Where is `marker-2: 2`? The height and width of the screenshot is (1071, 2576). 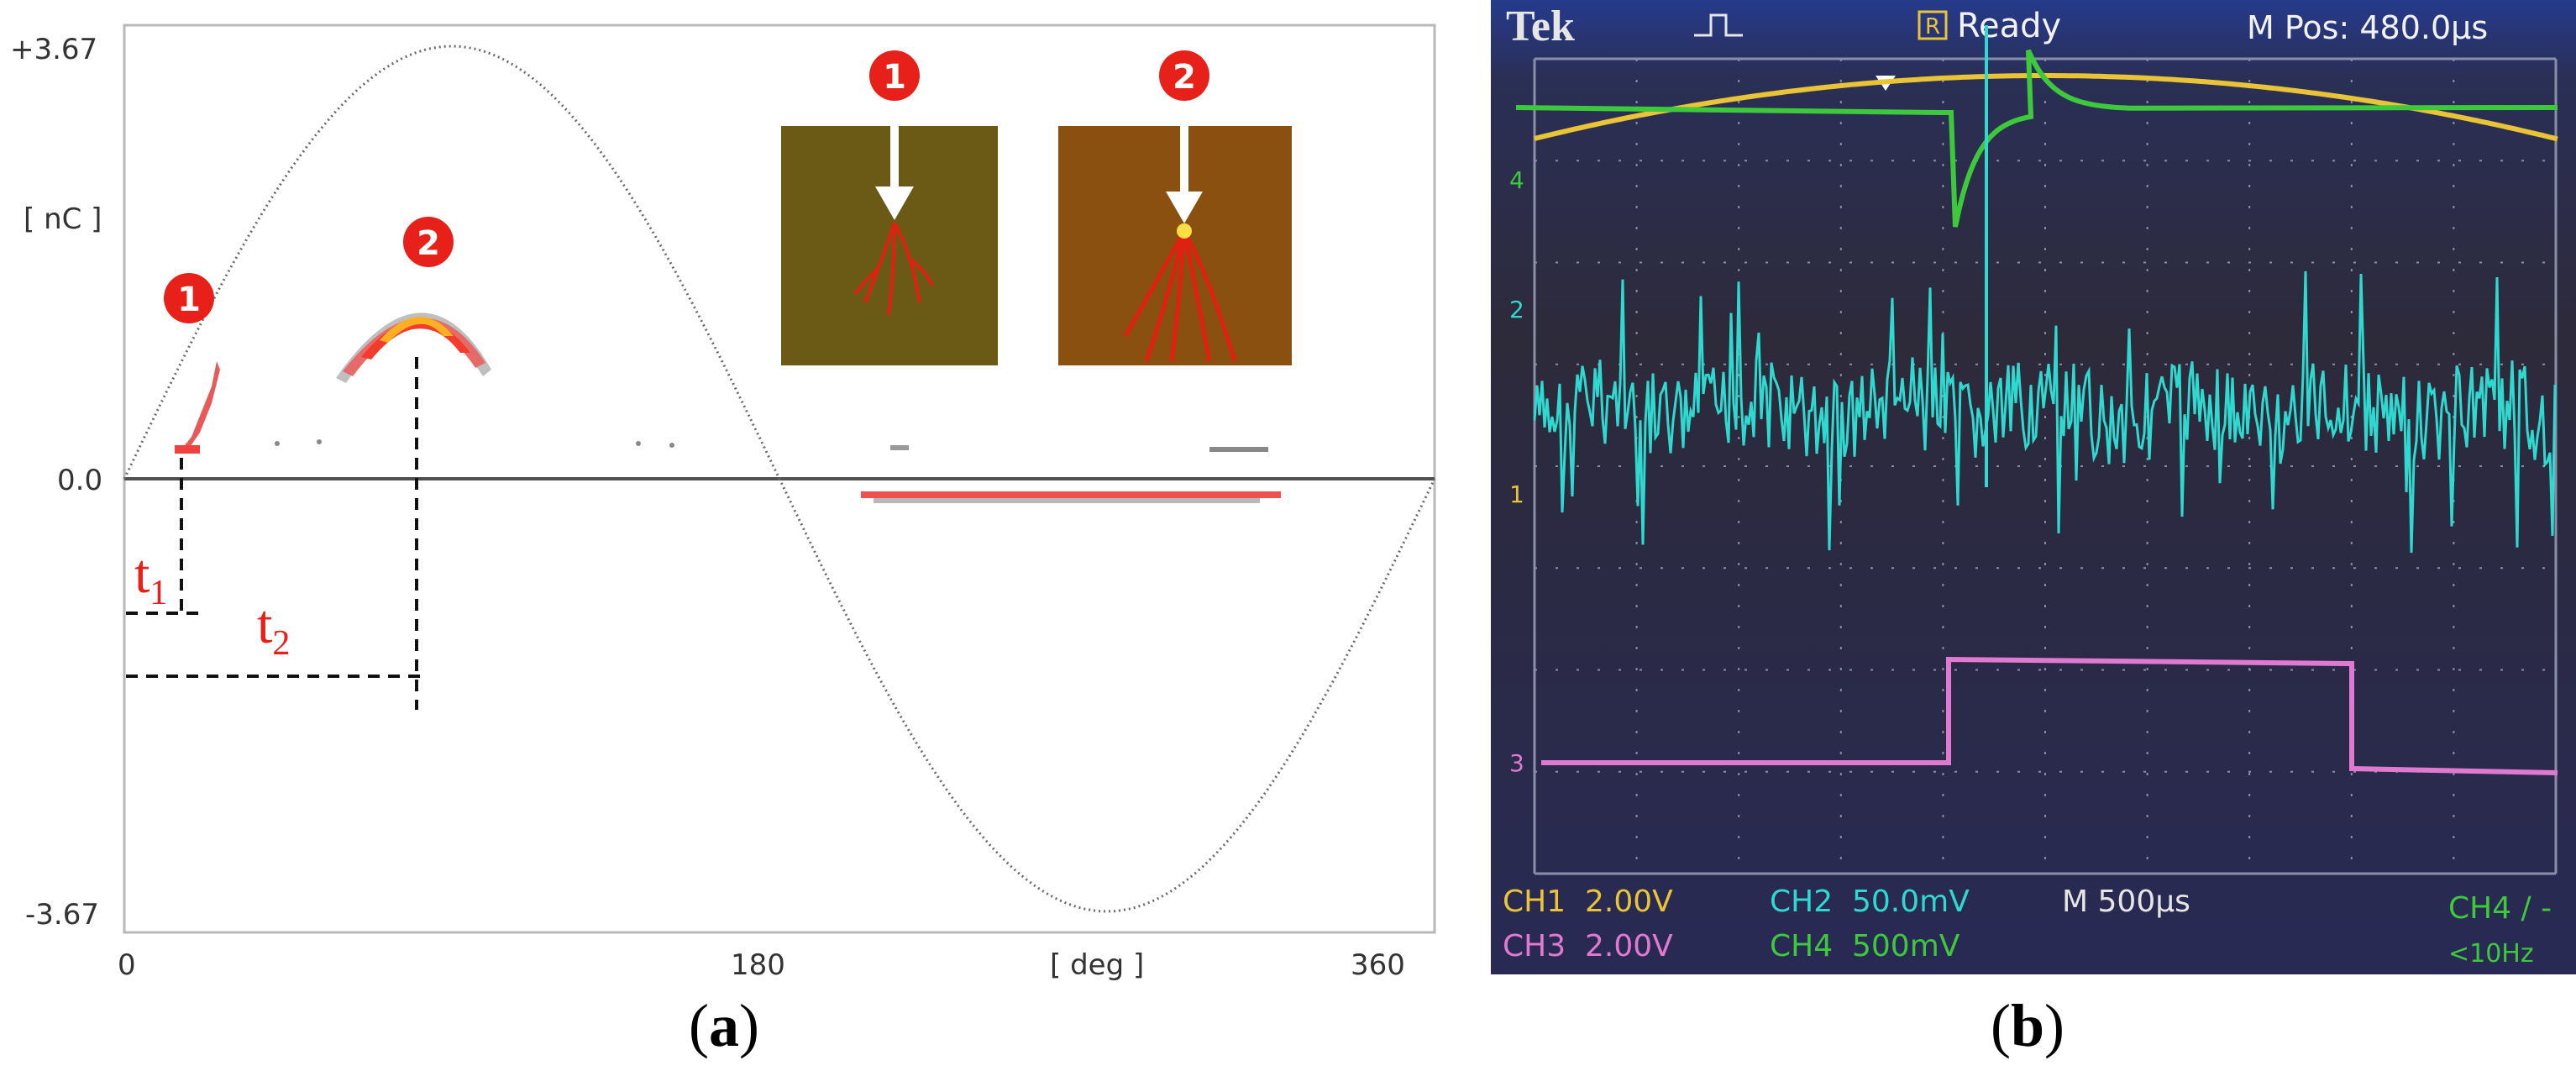
marker-2: 2 is located at coordinates (428, 242).